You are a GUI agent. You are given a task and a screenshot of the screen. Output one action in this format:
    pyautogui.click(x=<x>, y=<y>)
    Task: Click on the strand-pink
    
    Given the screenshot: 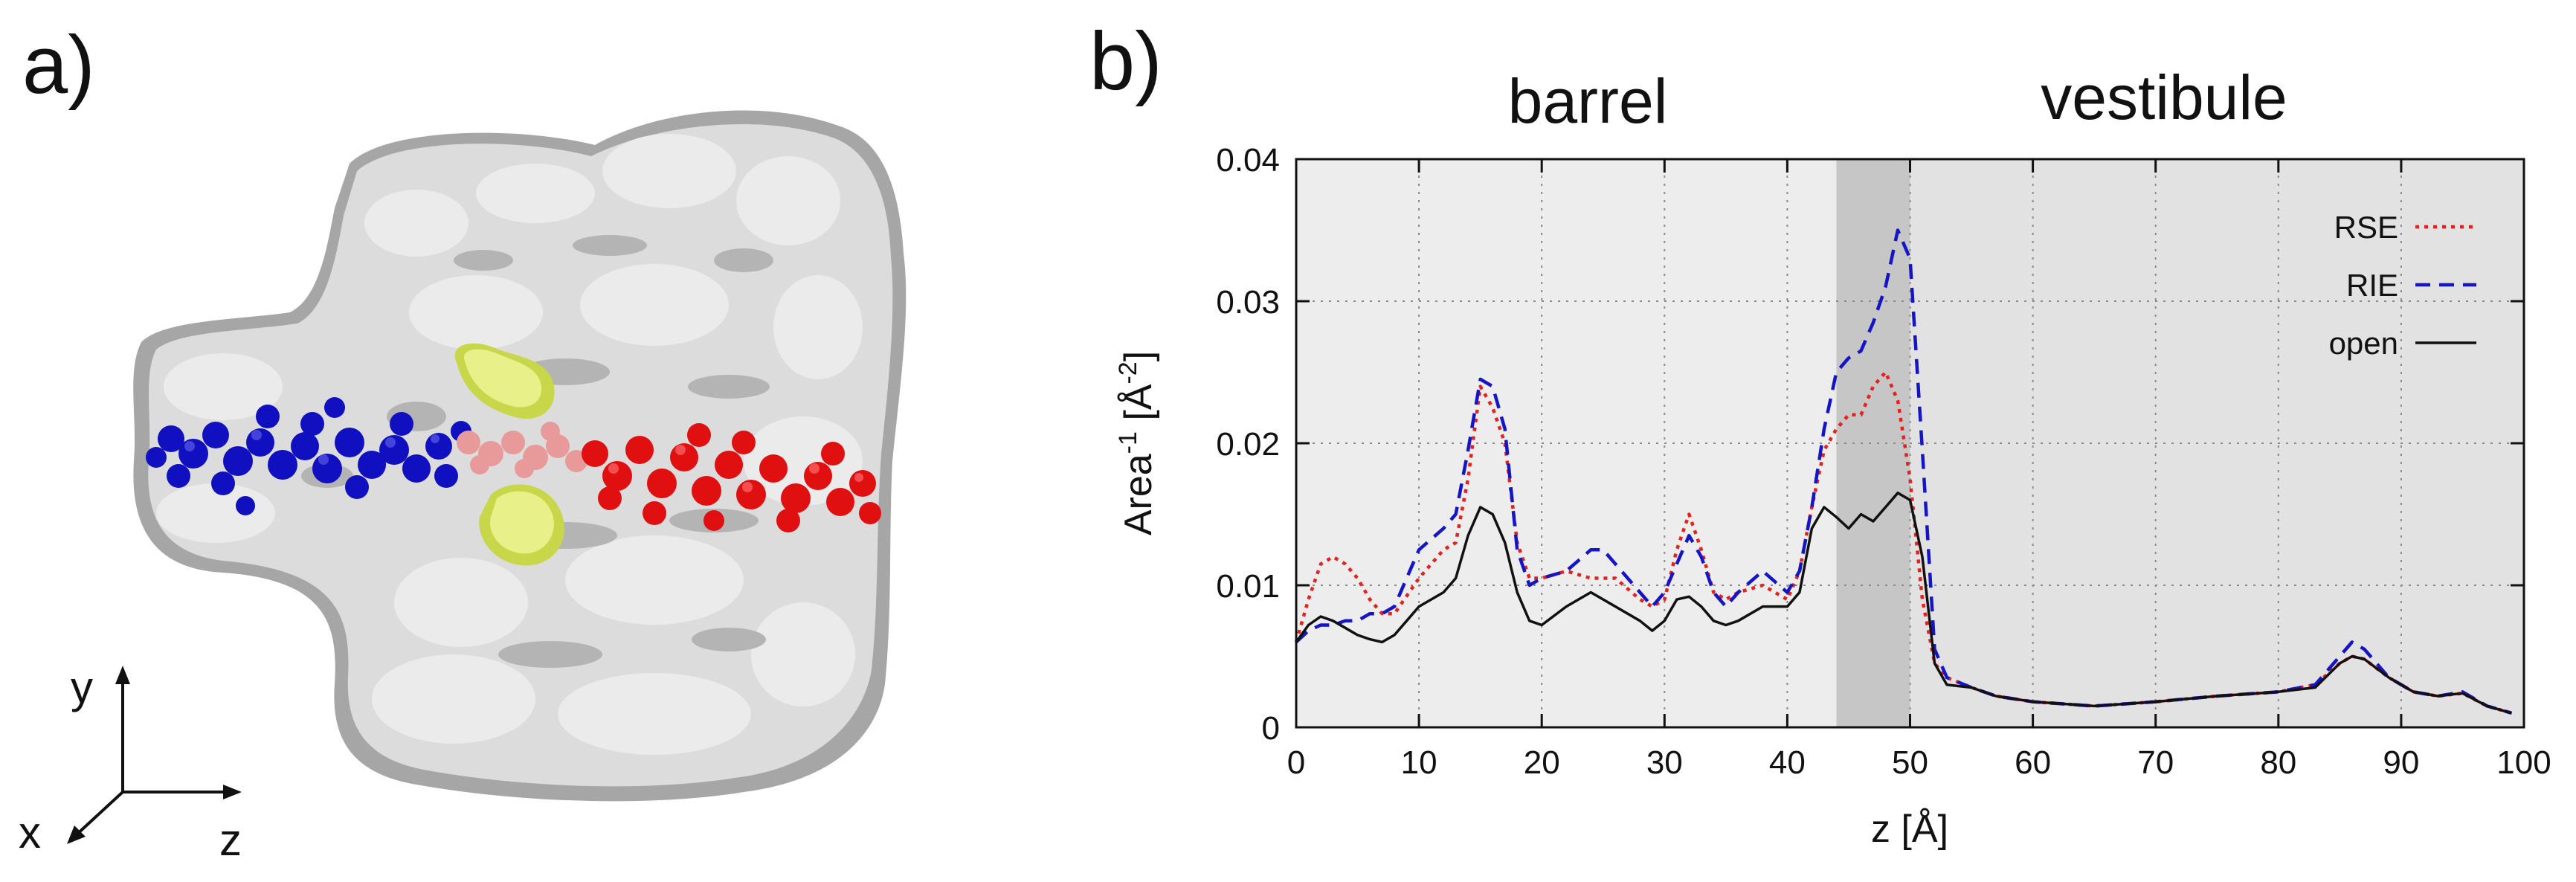 What is the action you would take?
    pyautogui.click(x=522, y=450)
    